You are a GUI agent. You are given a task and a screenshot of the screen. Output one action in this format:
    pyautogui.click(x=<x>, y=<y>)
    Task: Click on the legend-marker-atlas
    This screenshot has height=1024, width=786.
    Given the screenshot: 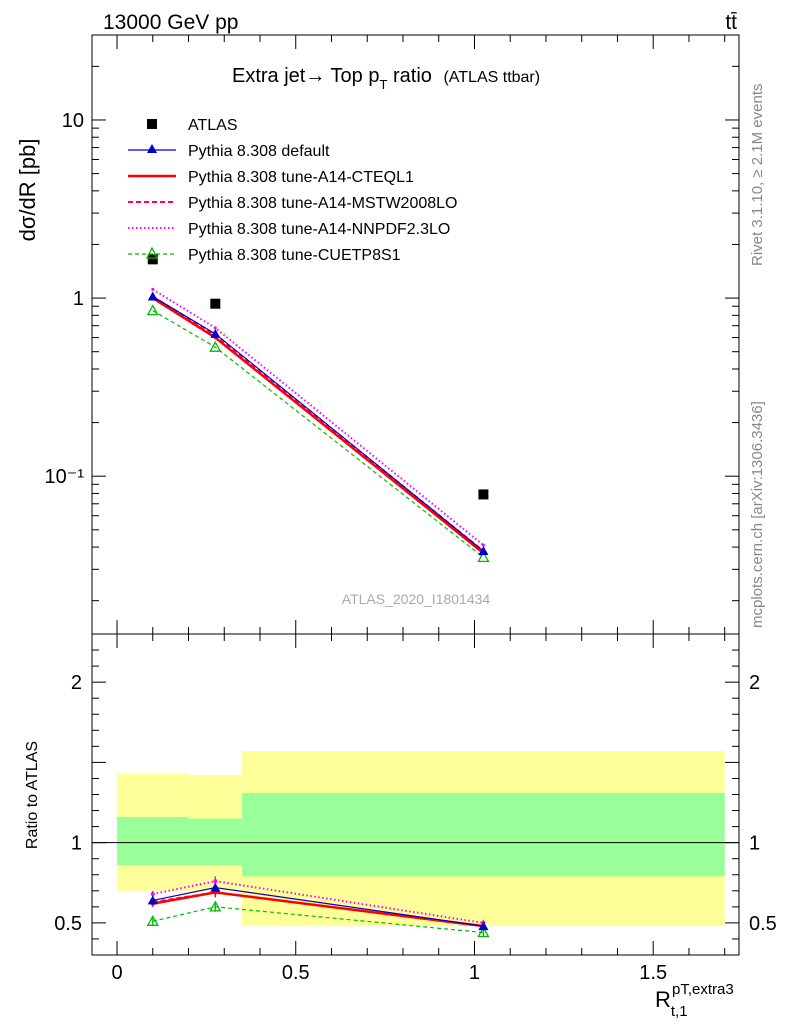 What is the action you would take?
    pyautogui.click(x=152, y=124)
    